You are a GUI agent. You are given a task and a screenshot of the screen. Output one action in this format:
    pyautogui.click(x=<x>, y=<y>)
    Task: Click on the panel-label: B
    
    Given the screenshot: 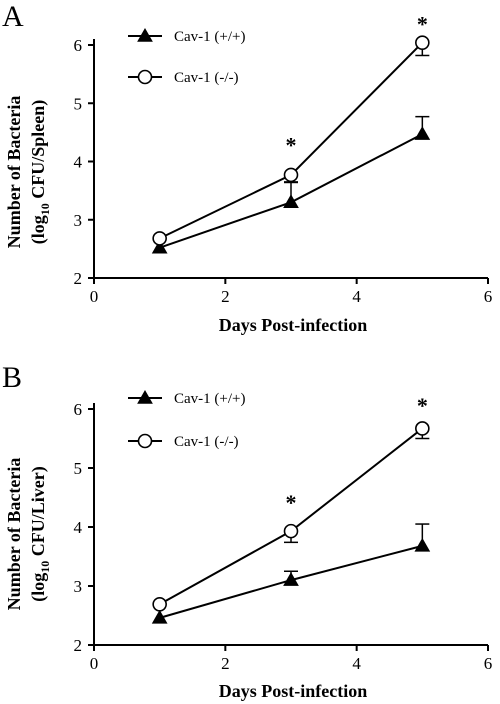 What is the action you would take?
    pyautogui.click(x=12, y=377)
    